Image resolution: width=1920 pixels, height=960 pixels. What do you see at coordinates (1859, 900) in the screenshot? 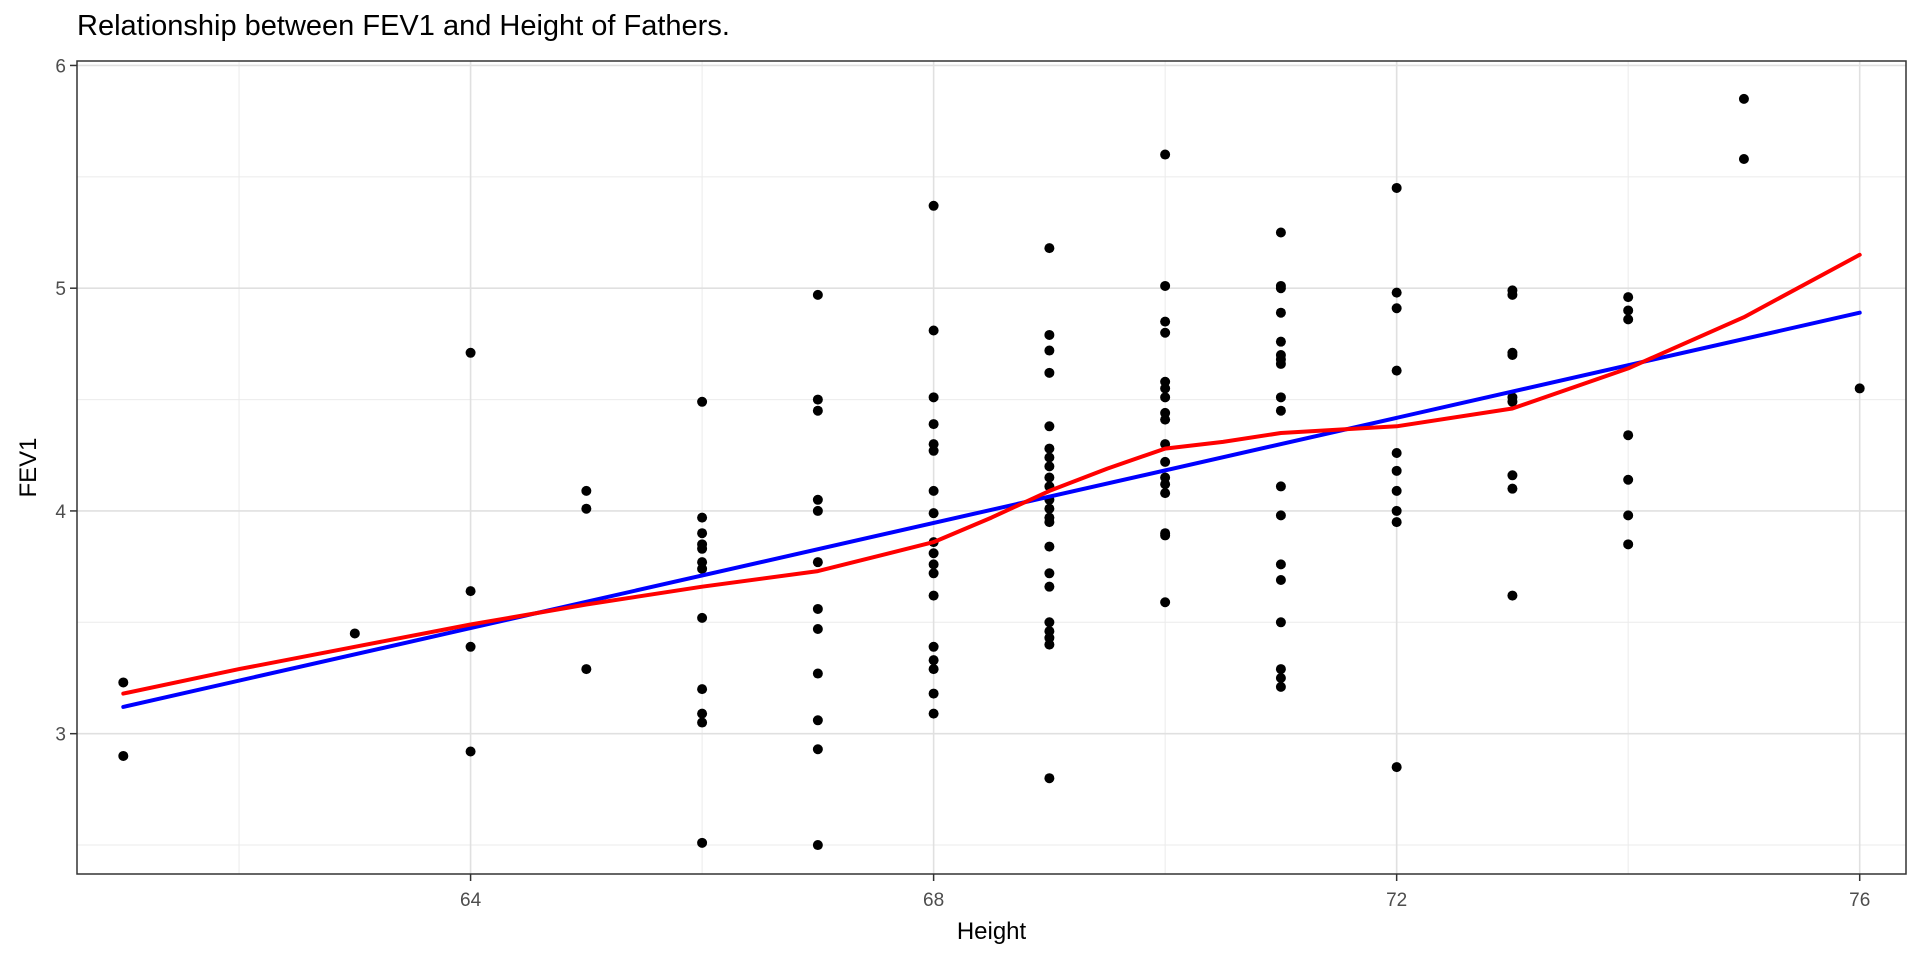
I see `x-tick-label: 76` at bounding box center [1859, 900].